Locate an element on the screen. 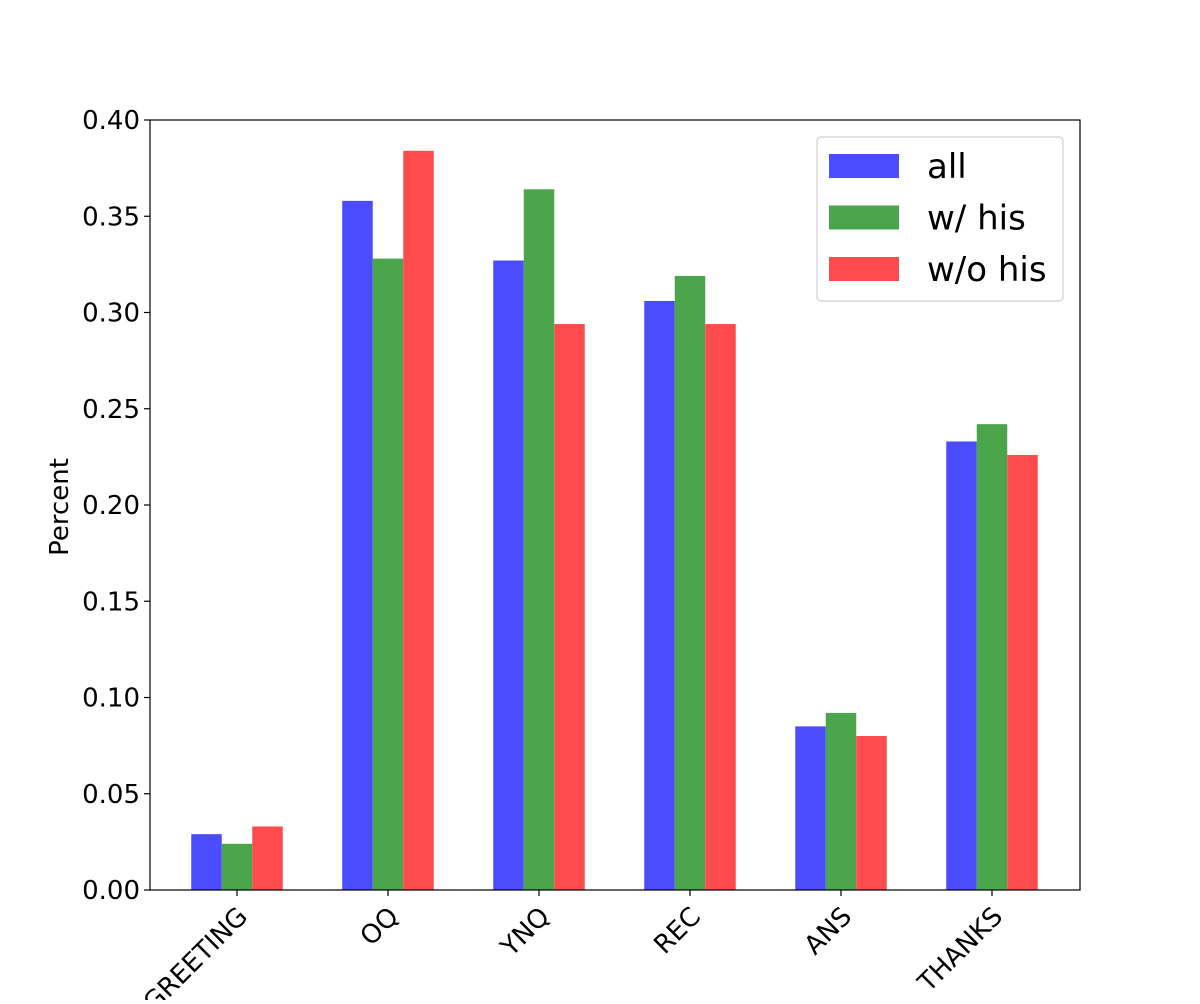  y-tick-label: 0.05 is located at coordinates (111, 795).